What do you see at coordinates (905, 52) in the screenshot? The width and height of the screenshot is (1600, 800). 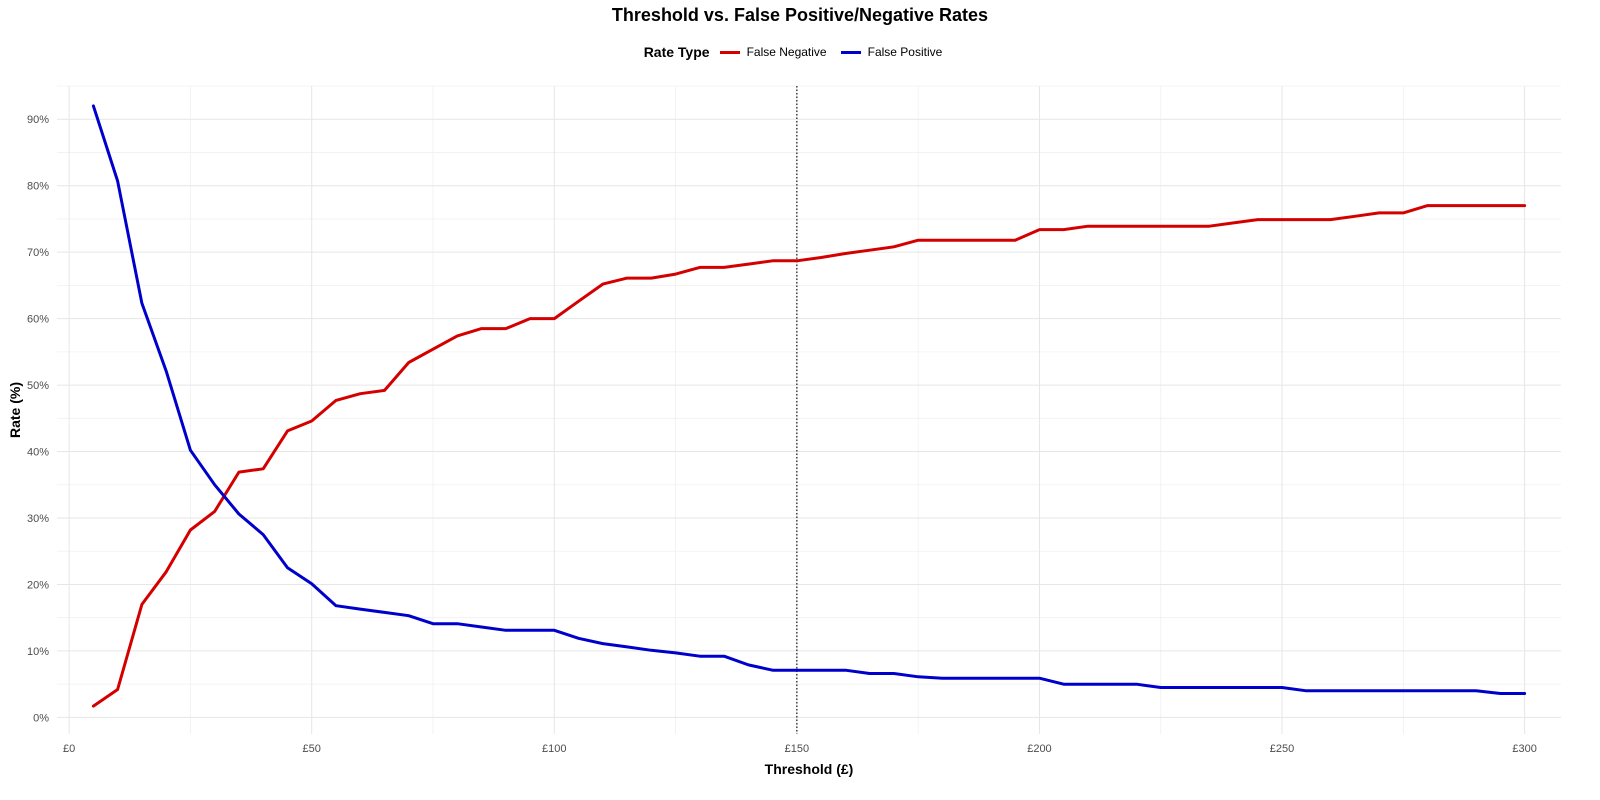 I see `legend-label-false-positive: False Positive` at bounding box center [905, 52].